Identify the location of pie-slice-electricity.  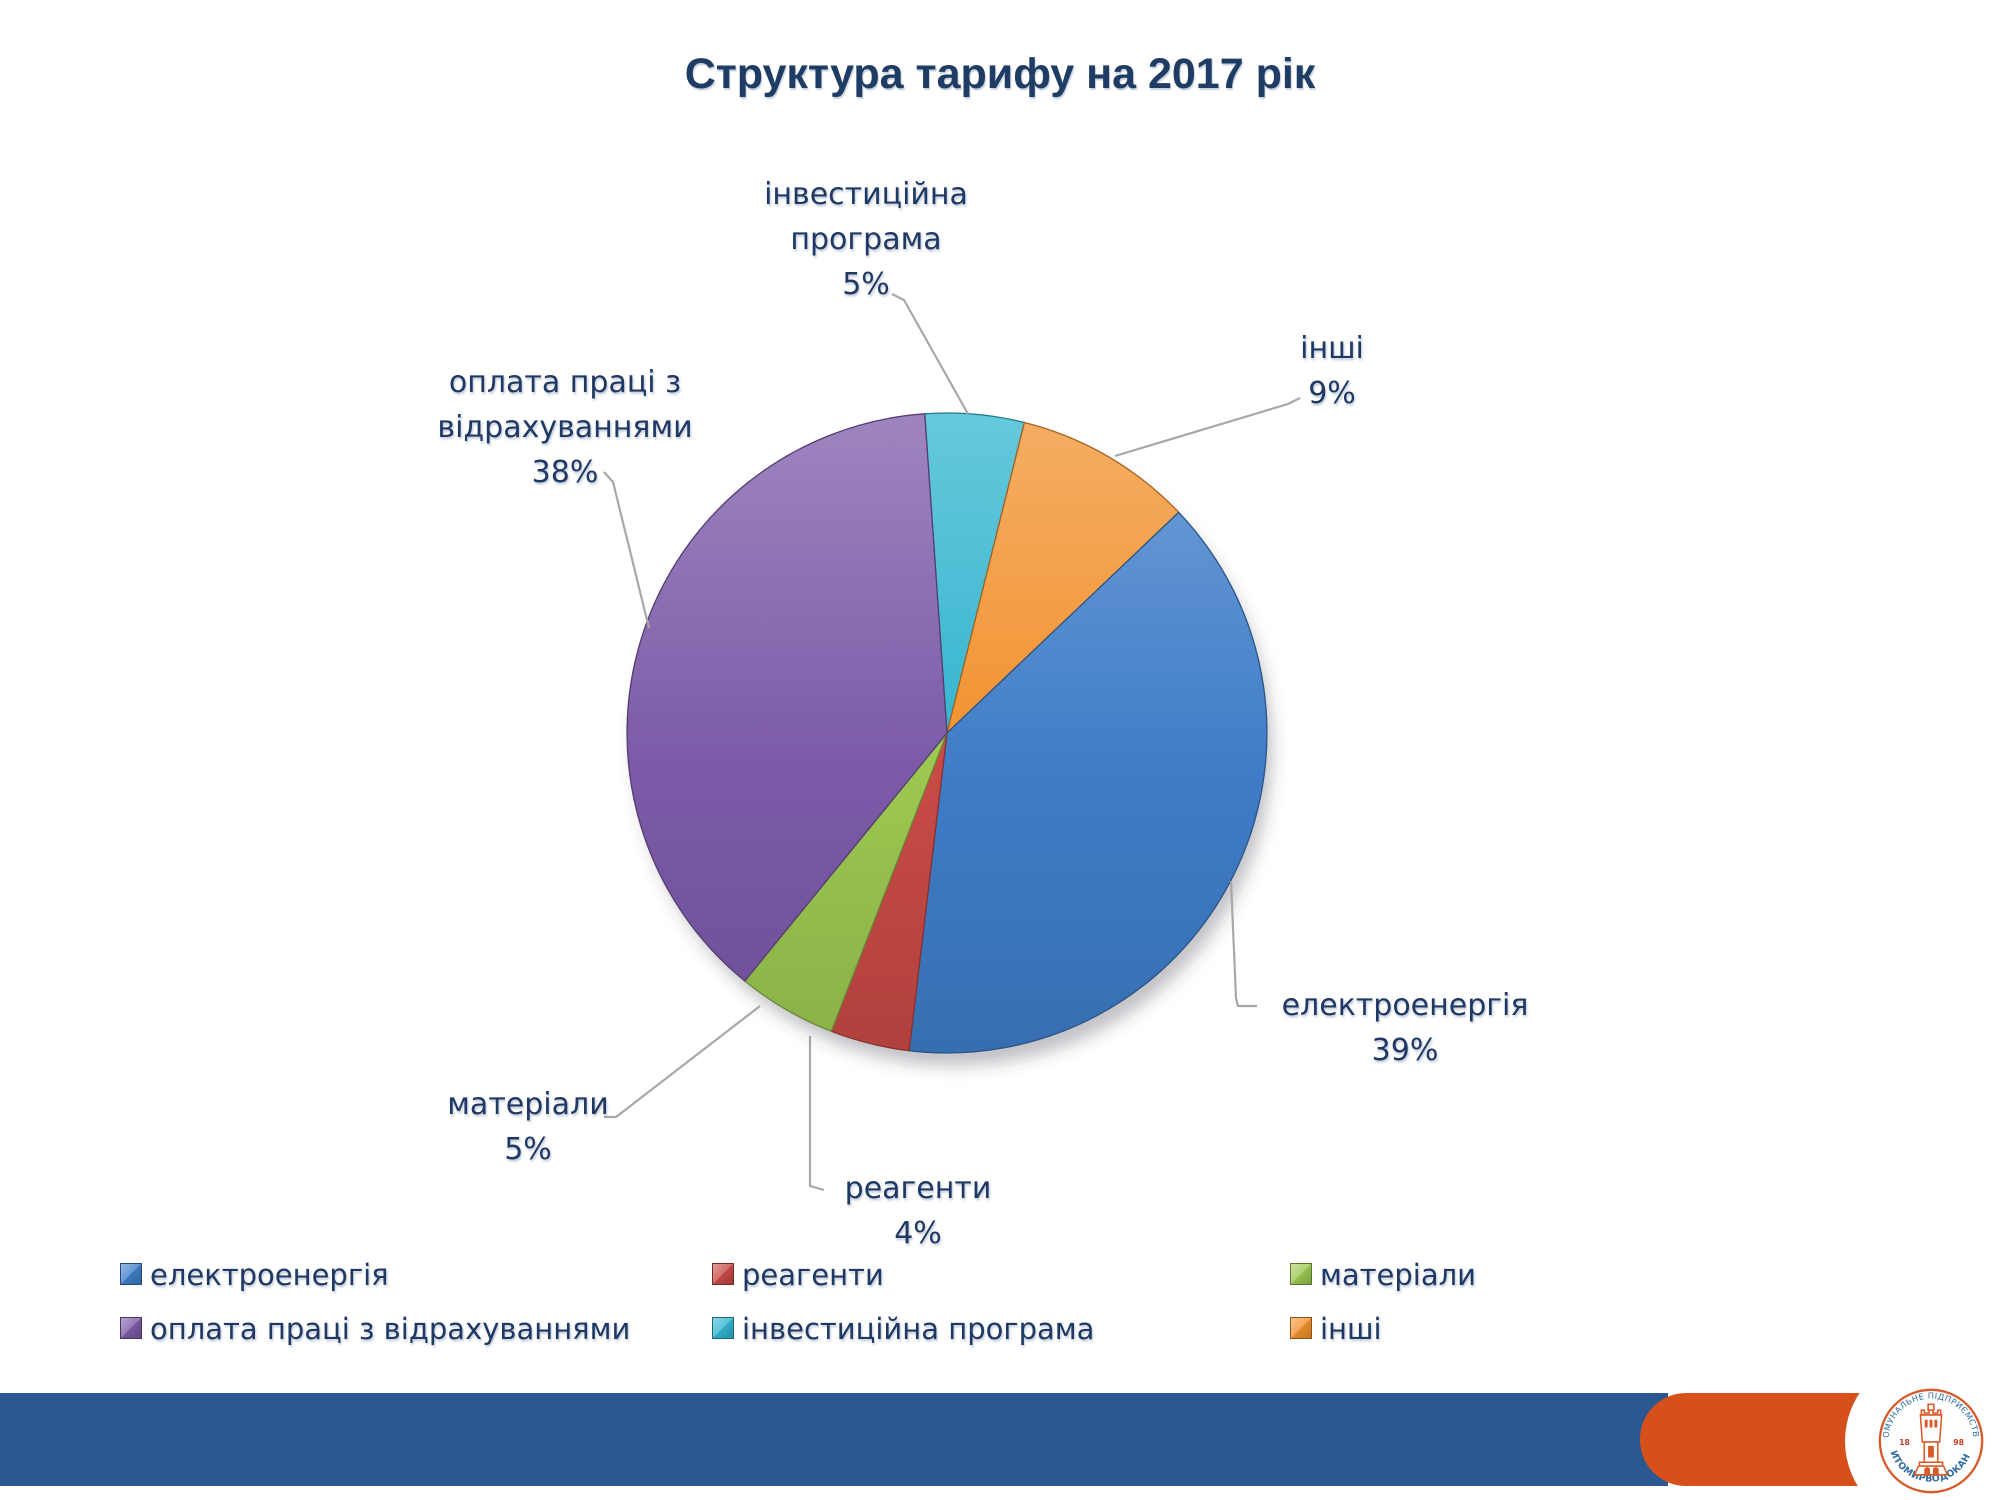
(1088, 782).